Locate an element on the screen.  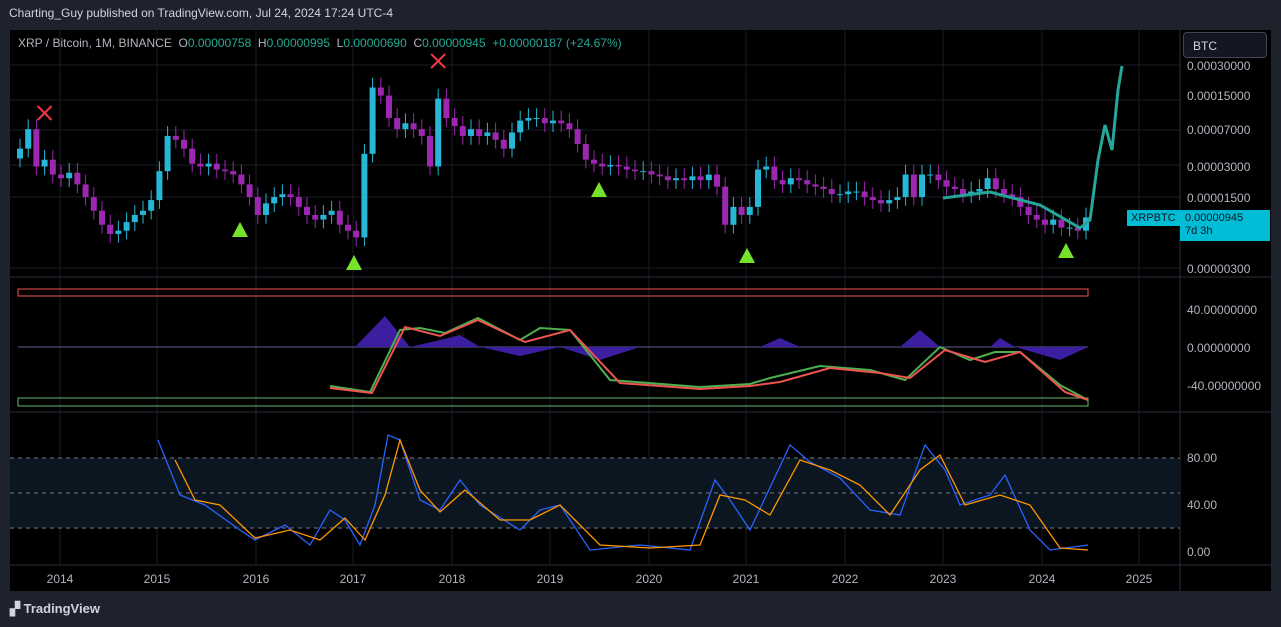
overbought-band is located at coordinates (553, 292).